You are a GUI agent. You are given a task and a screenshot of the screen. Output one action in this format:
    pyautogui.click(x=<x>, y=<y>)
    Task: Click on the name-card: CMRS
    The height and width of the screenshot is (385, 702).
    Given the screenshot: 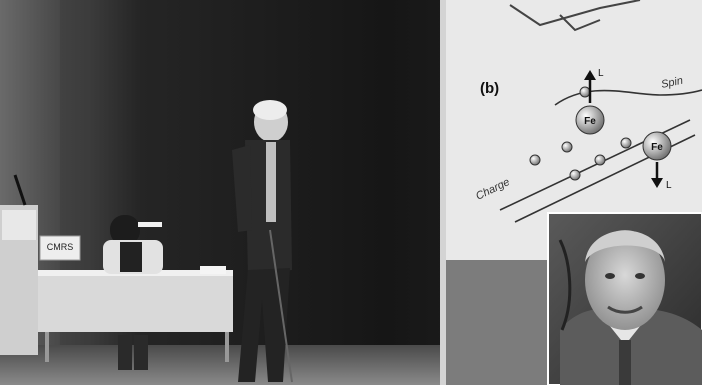 What is the action you would take?
    pyautogui.click(x=60, y=248)
    